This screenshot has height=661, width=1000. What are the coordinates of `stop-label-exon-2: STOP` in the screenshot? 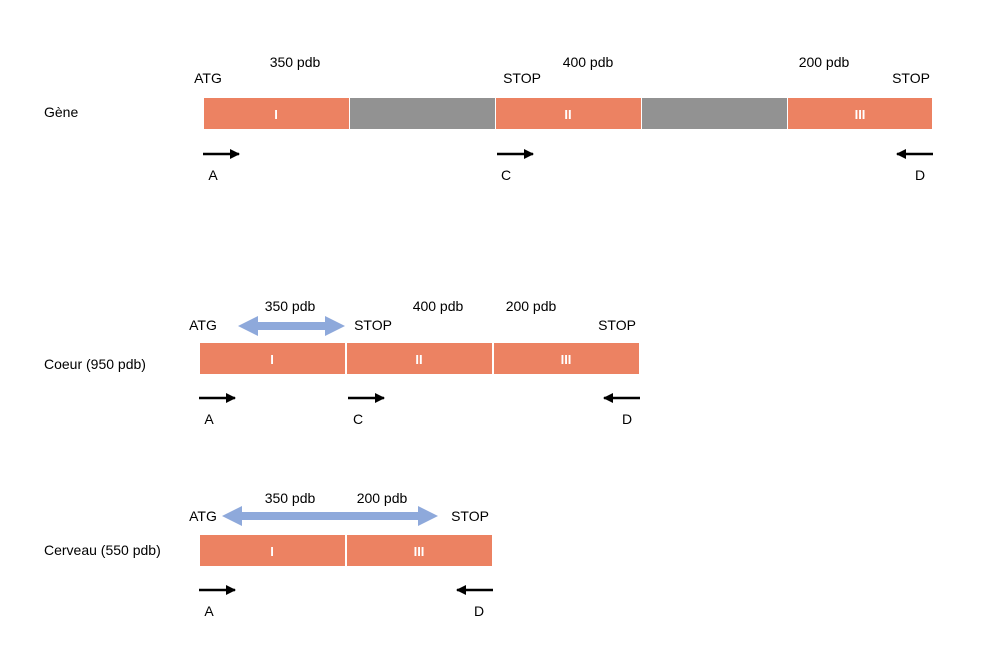 It's located at (522, 78).